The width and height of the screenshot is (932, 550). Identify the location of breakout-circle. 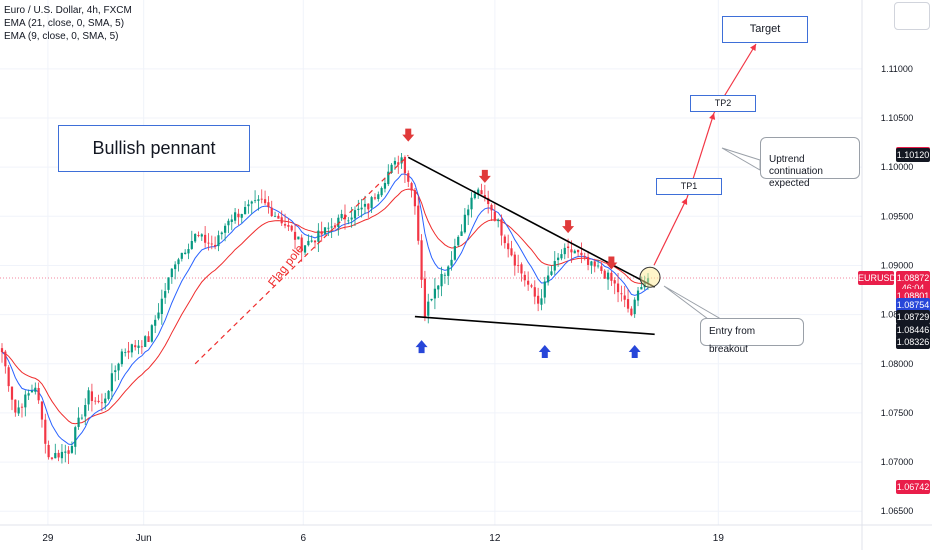
(650, 277).